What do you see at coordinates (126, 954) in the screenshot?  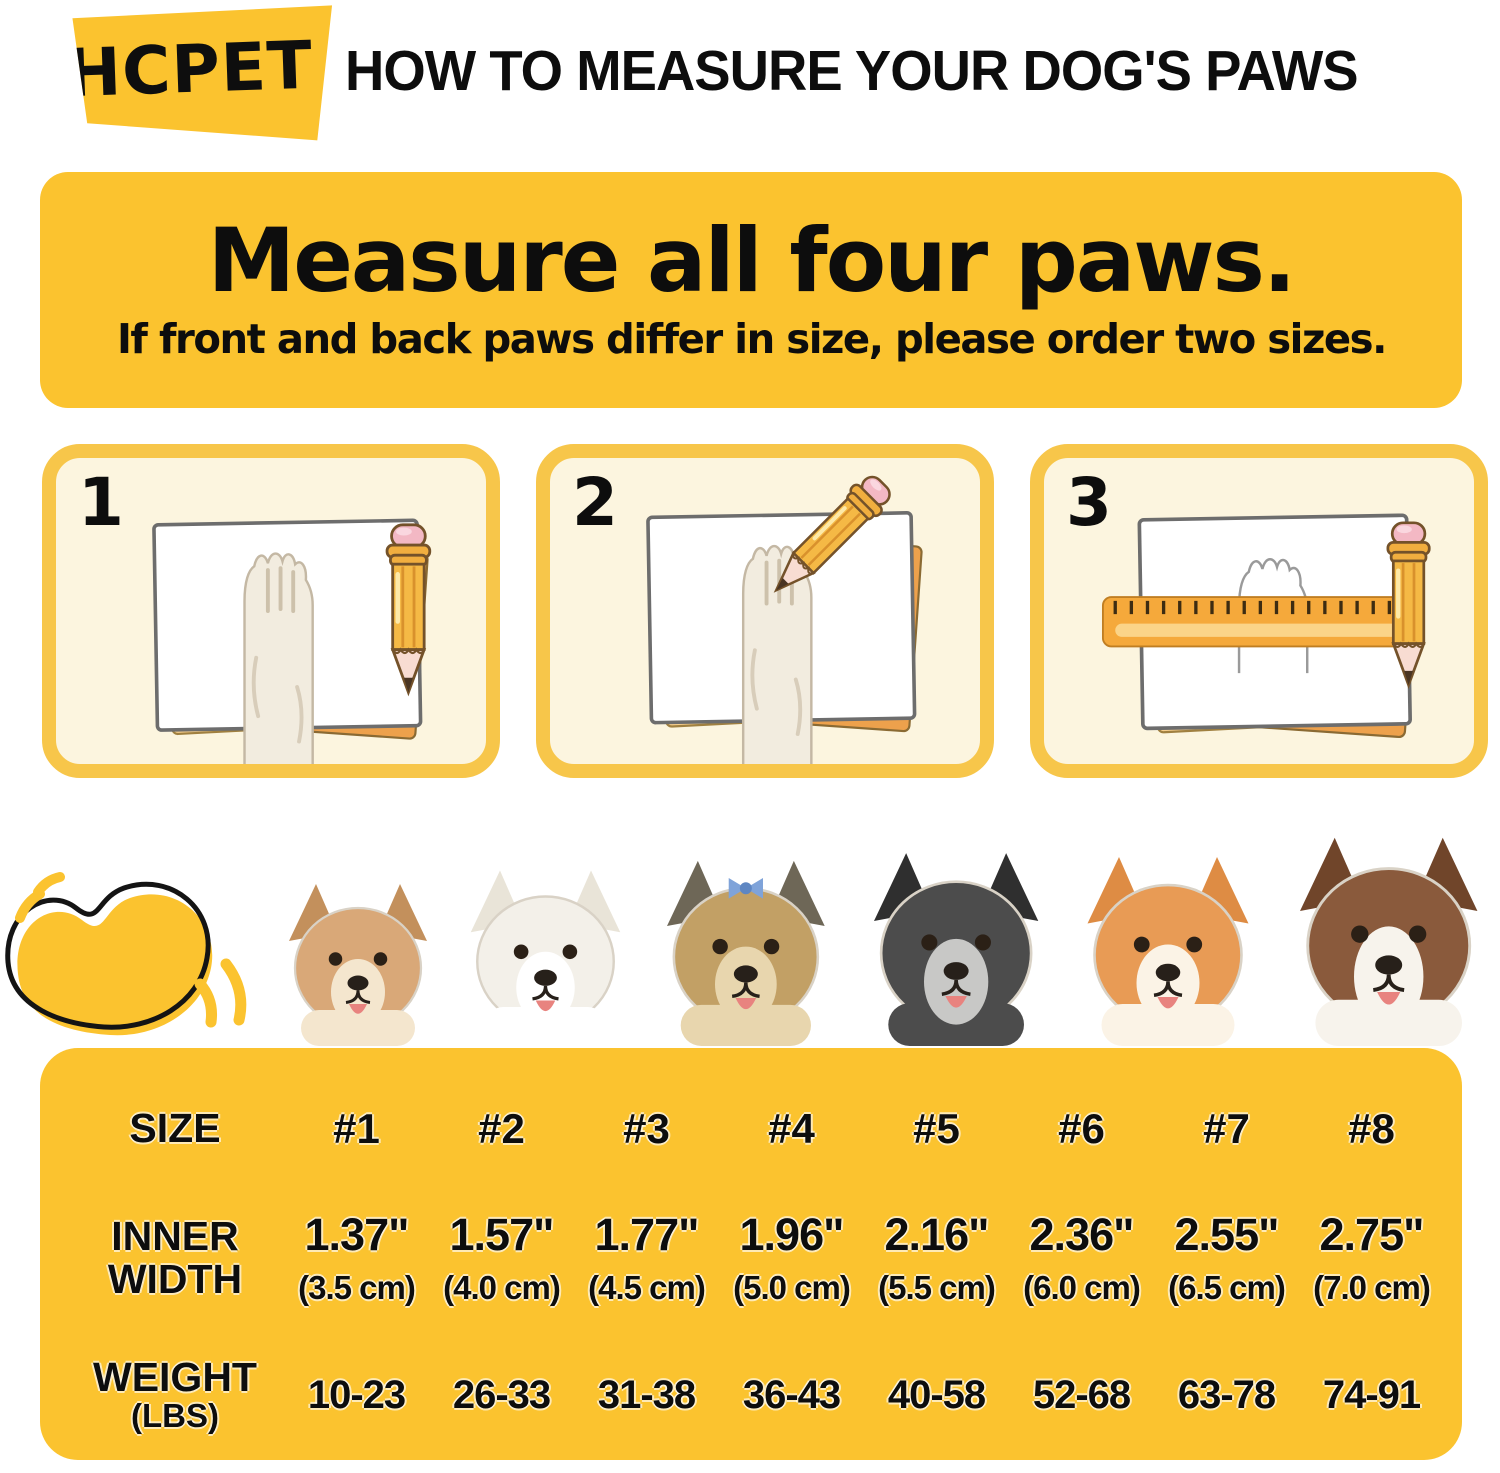 I see `yellow-squiggle-doodle` at bounding box center [126, 954].